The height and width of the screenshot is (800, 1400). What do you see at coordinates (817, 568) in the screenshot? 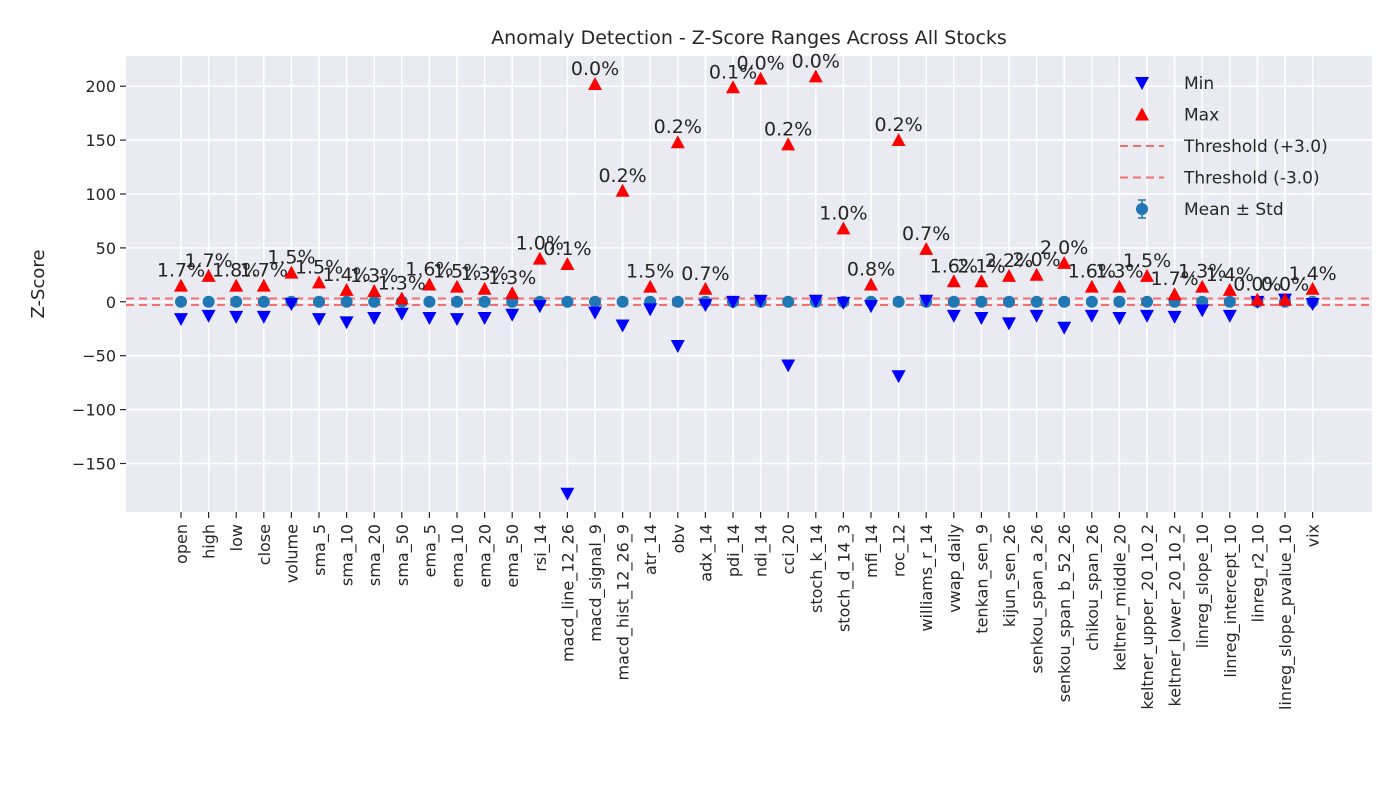
I see `x-tick-label: stoch_k_14` at bounding box center [817, 568].